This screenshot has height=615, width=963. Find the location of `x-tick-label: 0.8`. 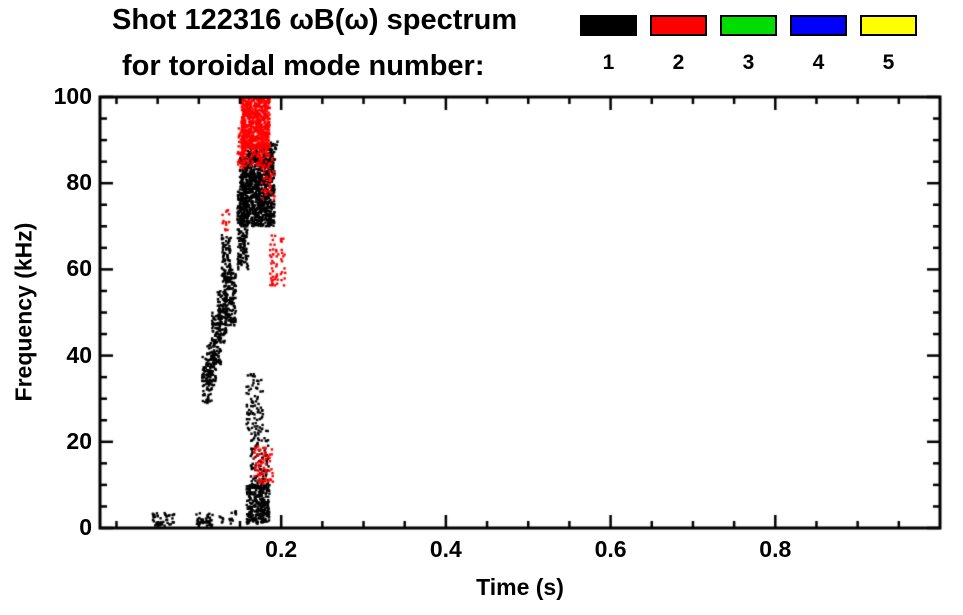

x-tick-label: 0.8 is located at coordinates (775, 549).